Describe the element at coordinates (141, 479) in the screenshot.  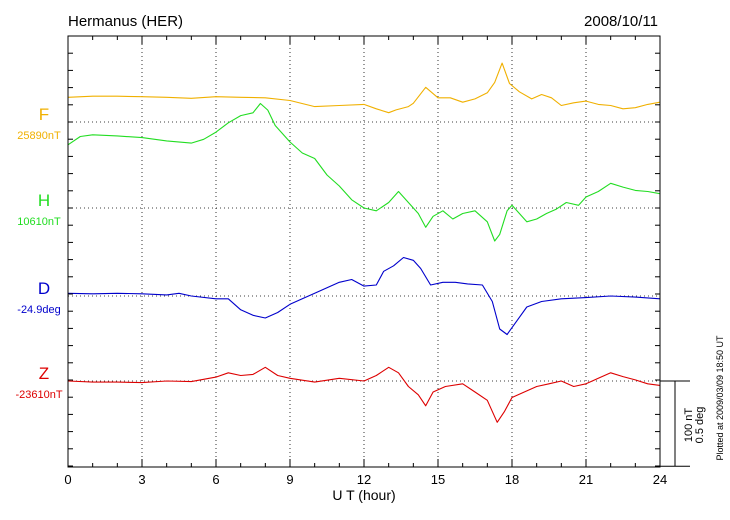
I see `x-tick-label: 3` at that location.